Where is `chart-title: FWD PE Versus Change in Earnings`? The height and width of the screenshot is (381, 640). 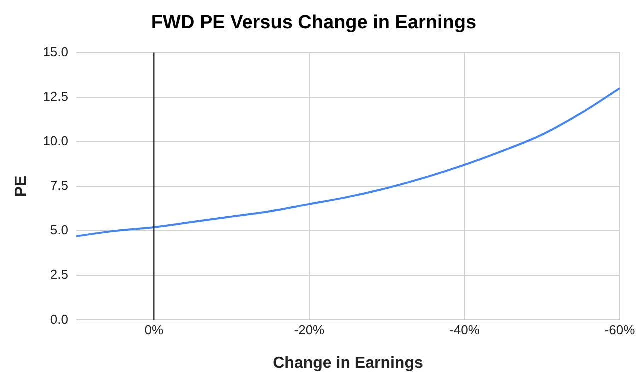 chart-title: FWD PE Versus Change in Earnings is located at coordinates (314, 23).